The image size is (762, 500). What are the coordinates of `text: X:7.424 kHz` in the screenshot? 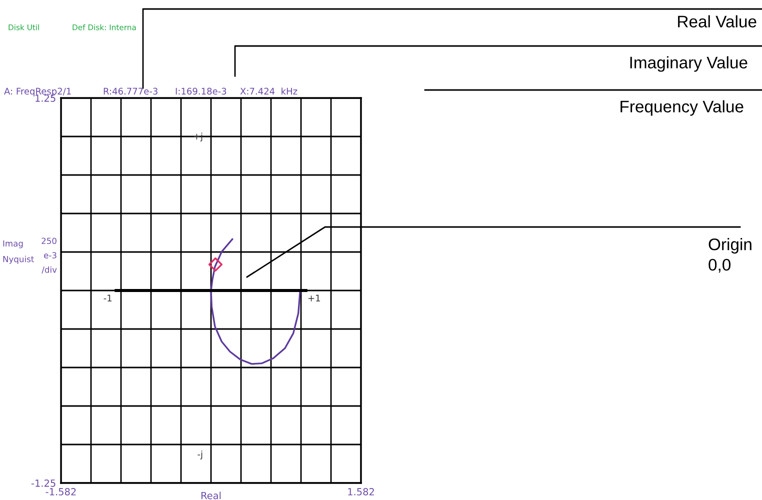 It's located at (269, 91).